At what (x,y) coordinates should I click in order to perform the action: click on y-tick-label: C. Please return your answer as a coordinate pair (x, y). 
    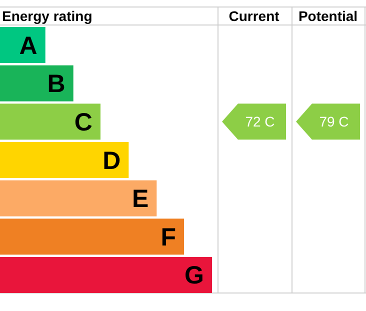
    Looking at the image, I should click on (83, 122).